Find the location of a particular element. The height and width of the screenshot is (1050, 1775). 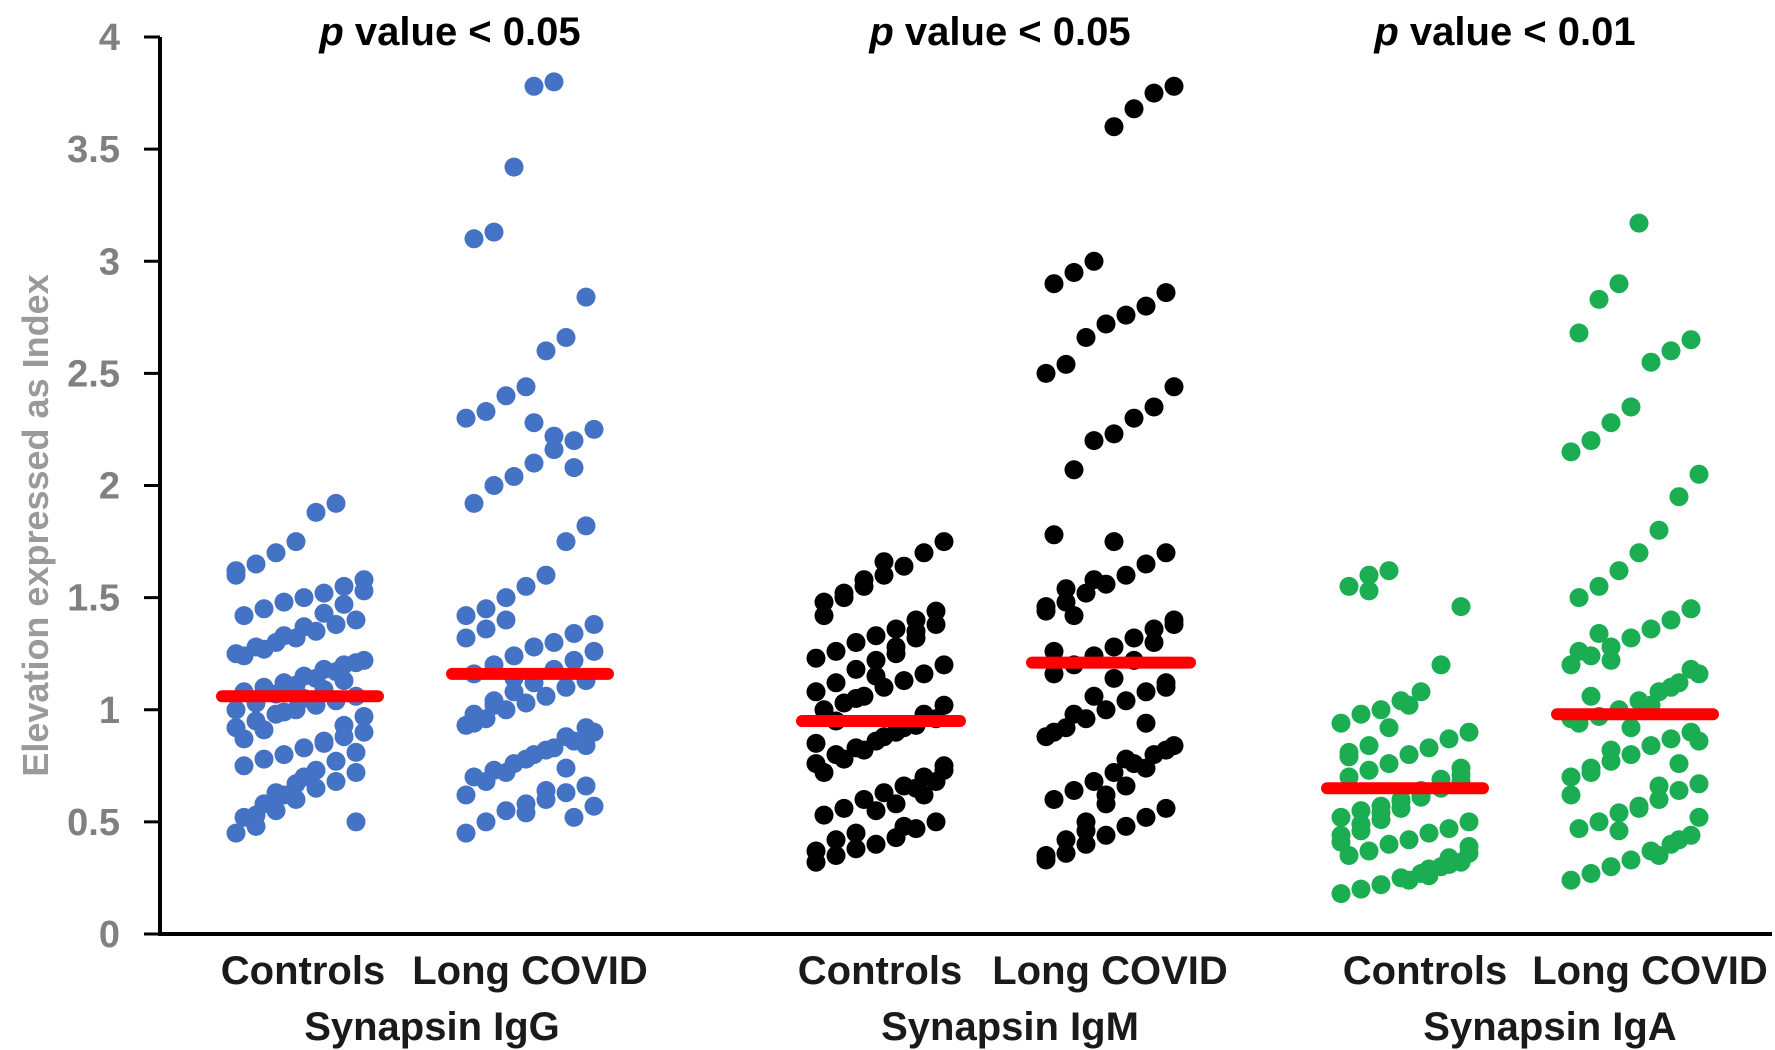

group-label: Synapsin IgG is located at coordinates (432, 1027).